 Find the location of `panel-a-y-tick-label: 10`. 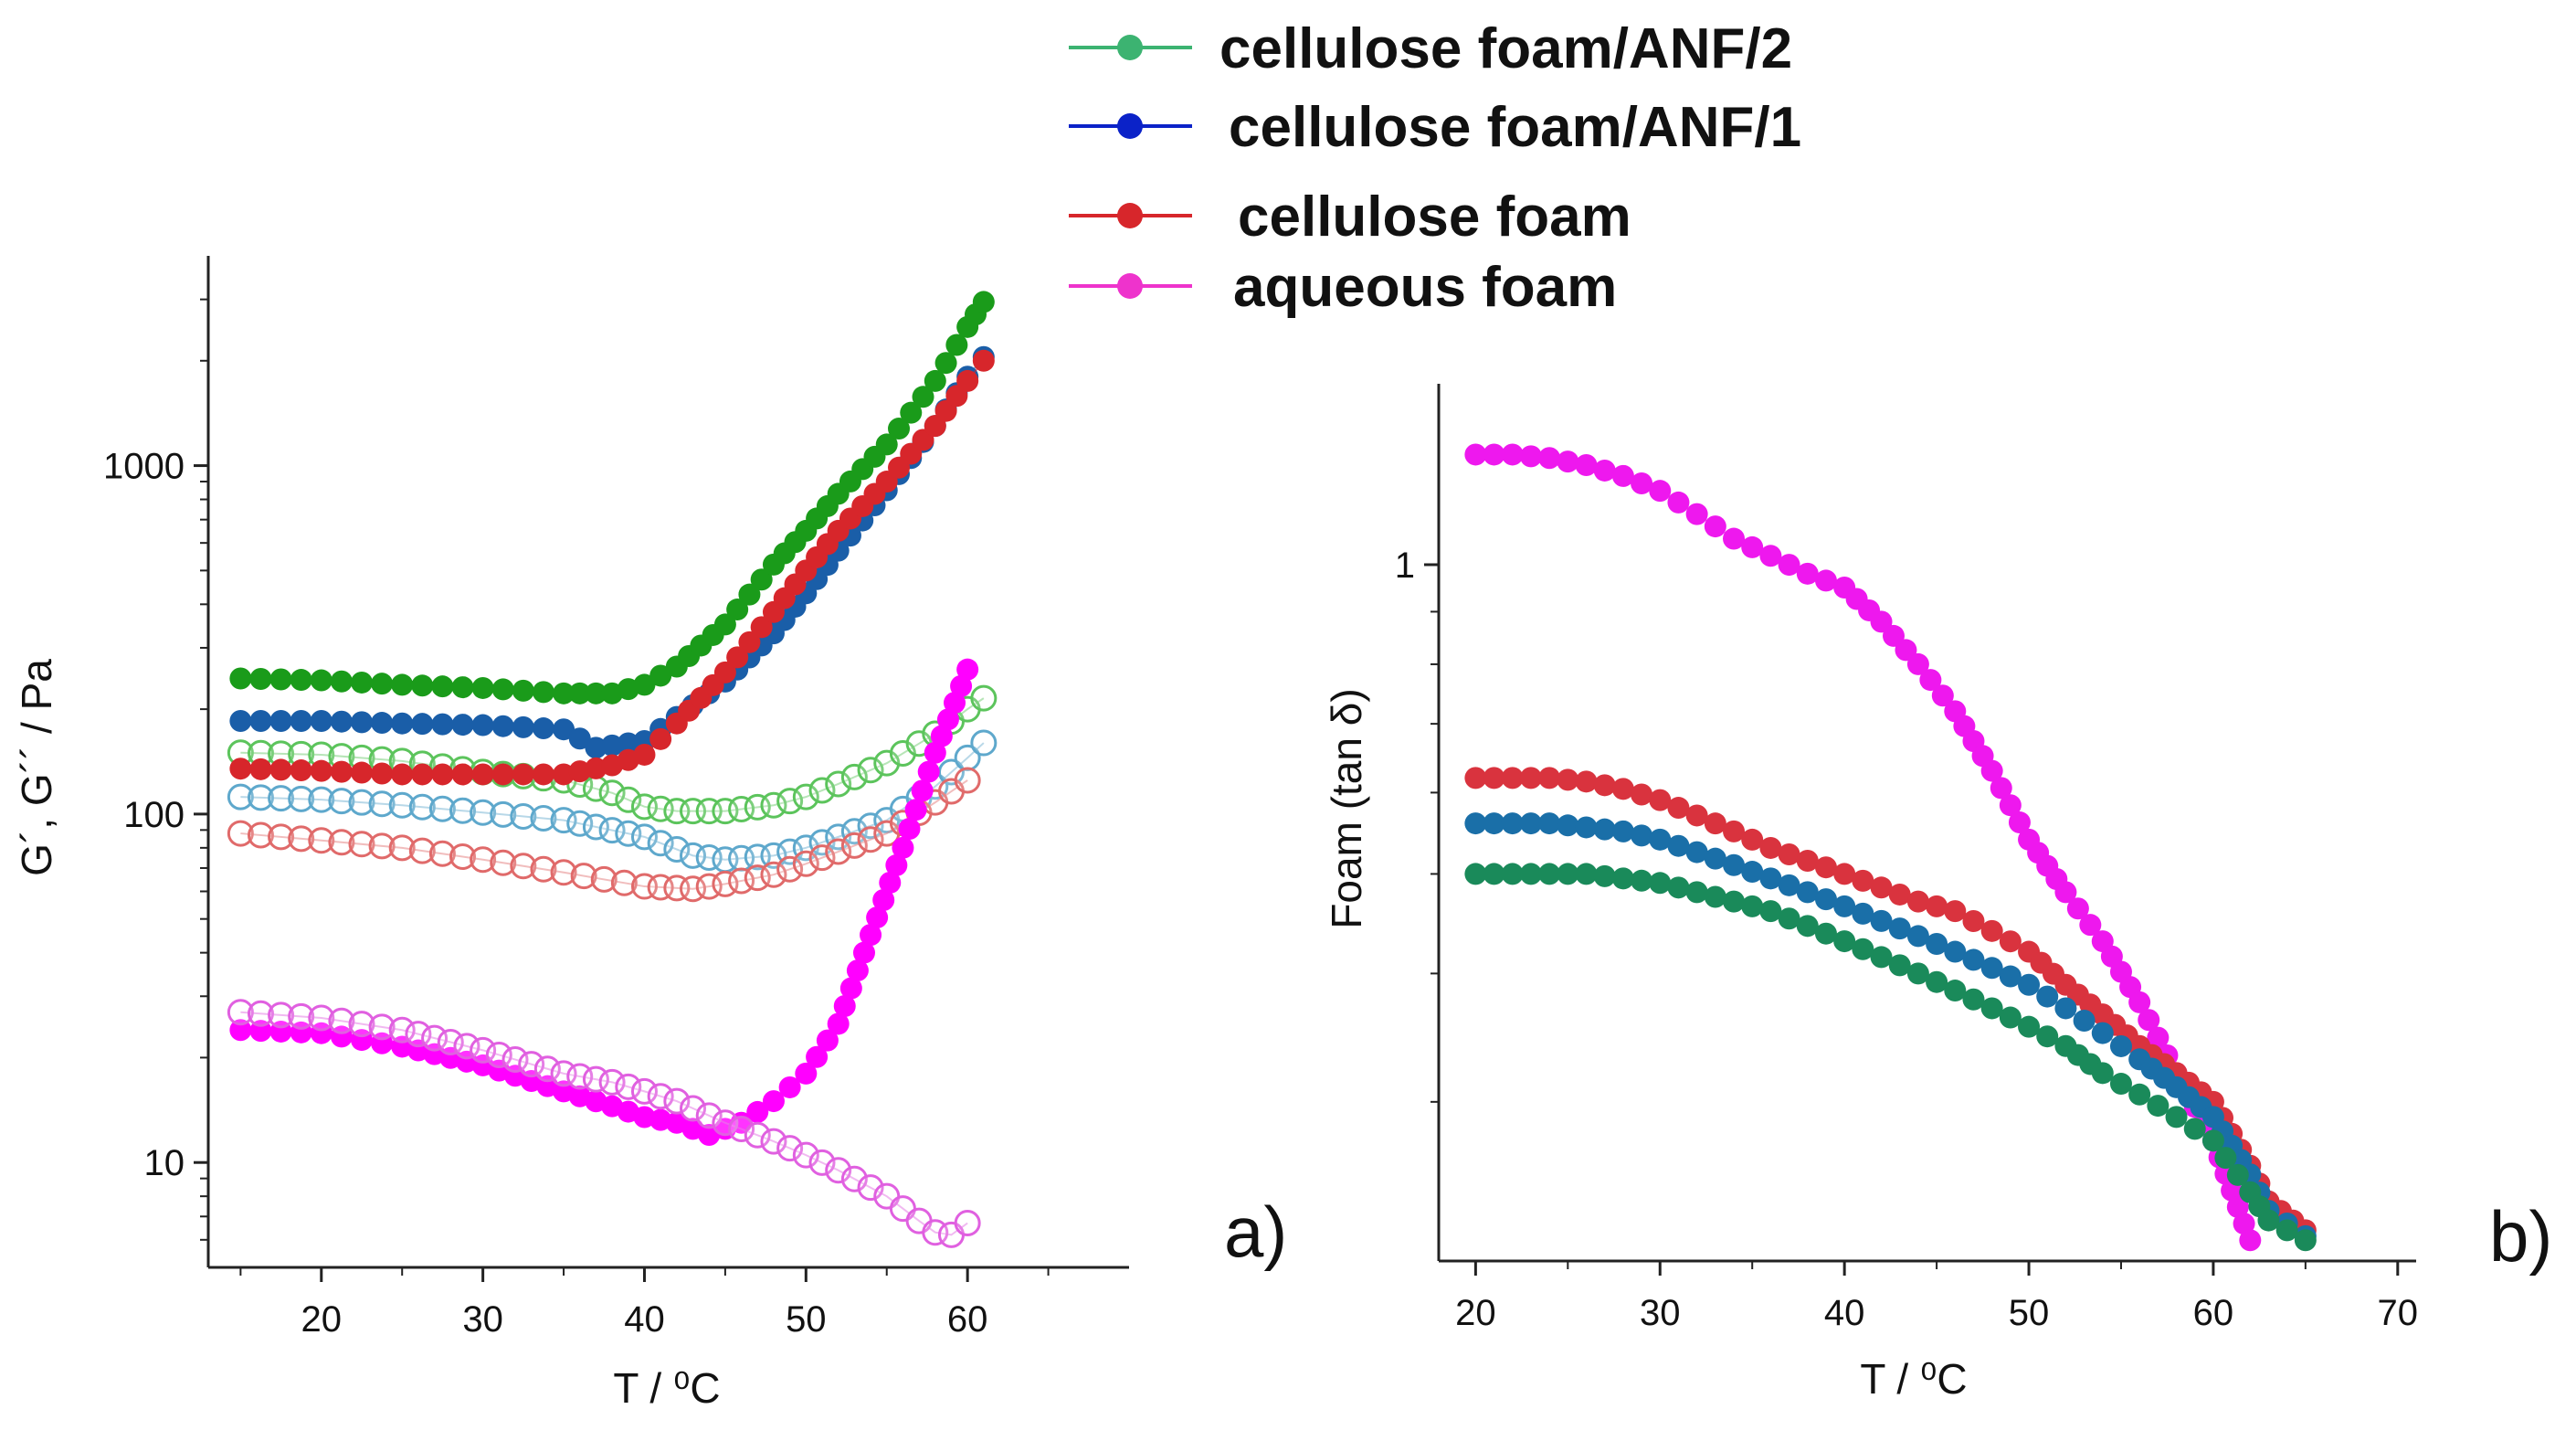

panel-a-y-tick-label: 10 is located at coordinates (164, 1163).